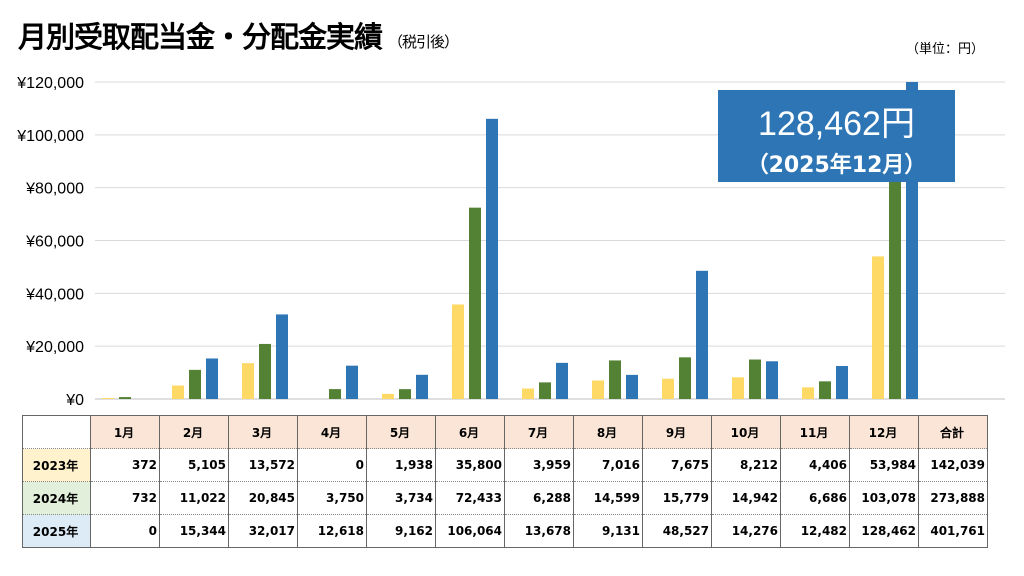 The image size is (1024, 576). Describe the element at coordinates (332, 432) in the screenshot. I see `column-header: 4月` at that location.